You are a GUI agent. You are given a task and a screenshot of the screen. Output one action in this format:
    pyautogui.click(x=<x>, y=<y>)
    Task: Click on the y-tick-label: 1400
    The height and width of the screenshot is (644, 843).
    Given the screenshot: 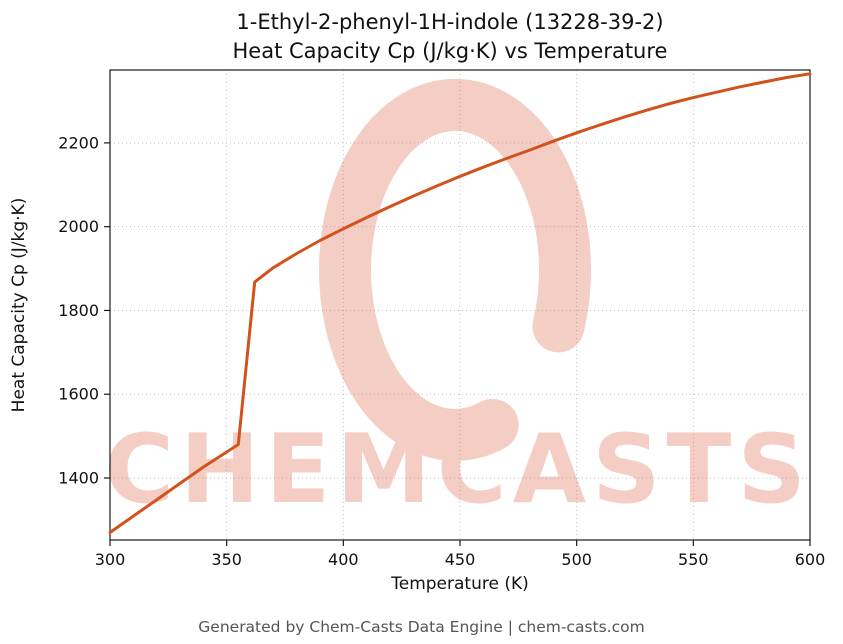 What is the action you would take?
    pyautogui.click(x=78, y=478)
    